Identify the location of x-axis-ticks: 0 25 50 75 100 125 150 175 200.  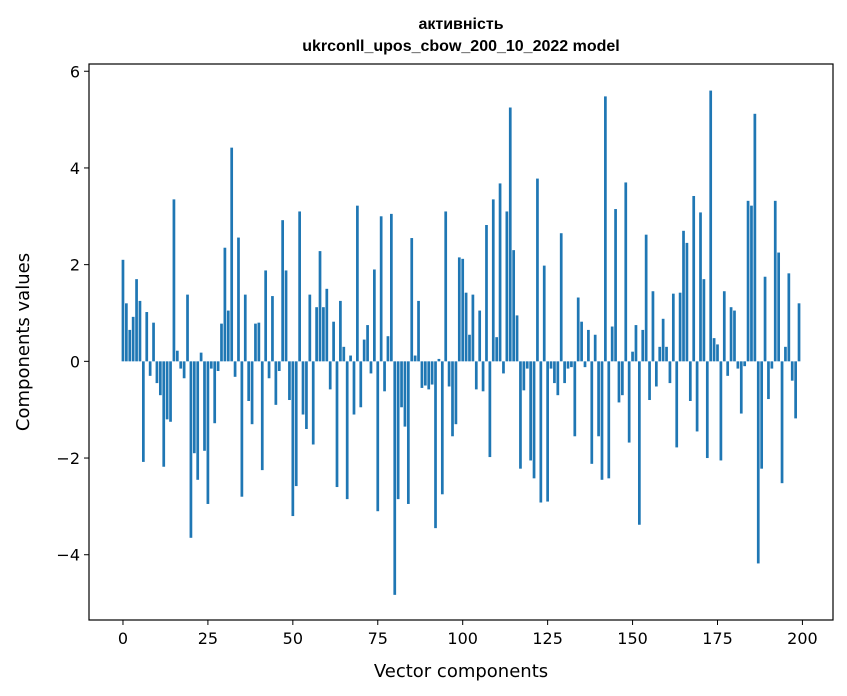
(468, 634).